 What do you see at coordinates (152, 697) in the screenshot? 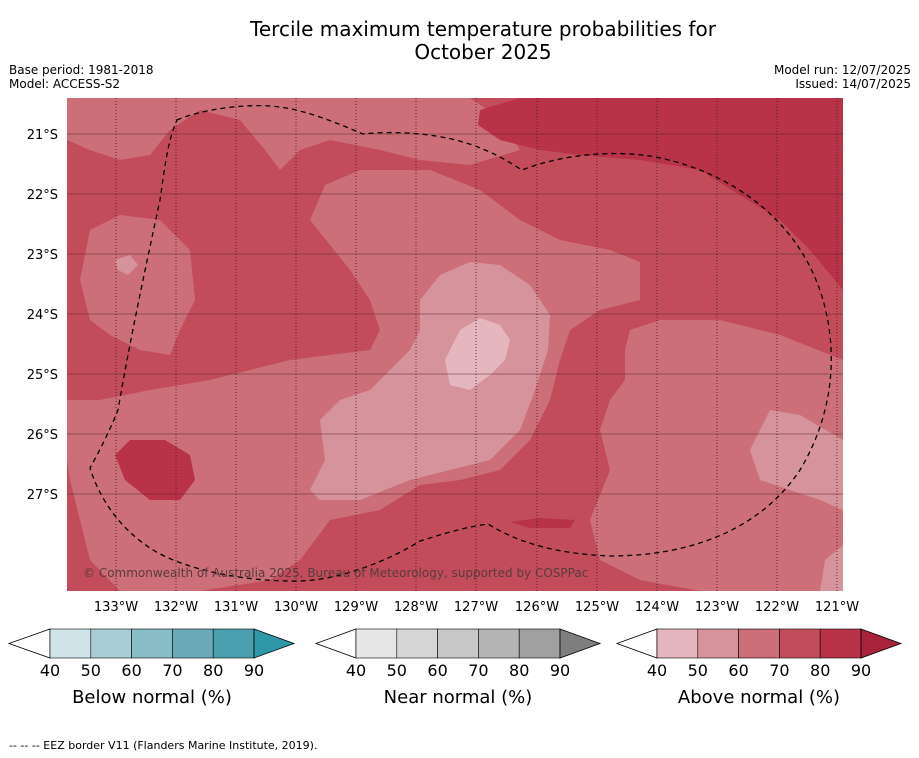
I see `colorbar-label: Below normal (%)` at bounding box center [152, 697].